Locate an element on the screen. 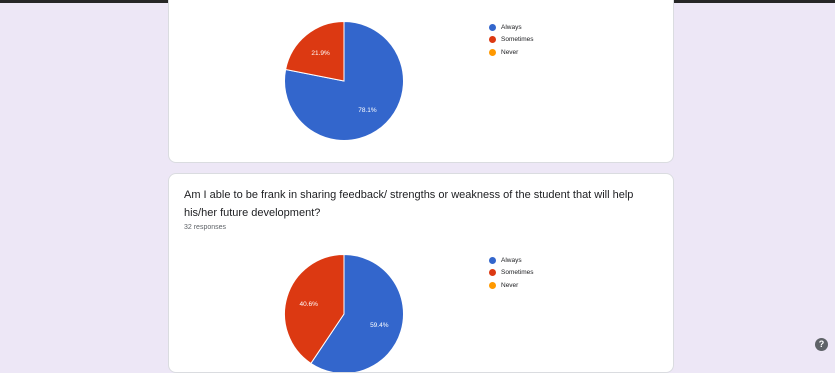 This screenshot has height=373, width=835. pie-chart-1: 78.1% 21.9% is located at coordinates (344, 81).